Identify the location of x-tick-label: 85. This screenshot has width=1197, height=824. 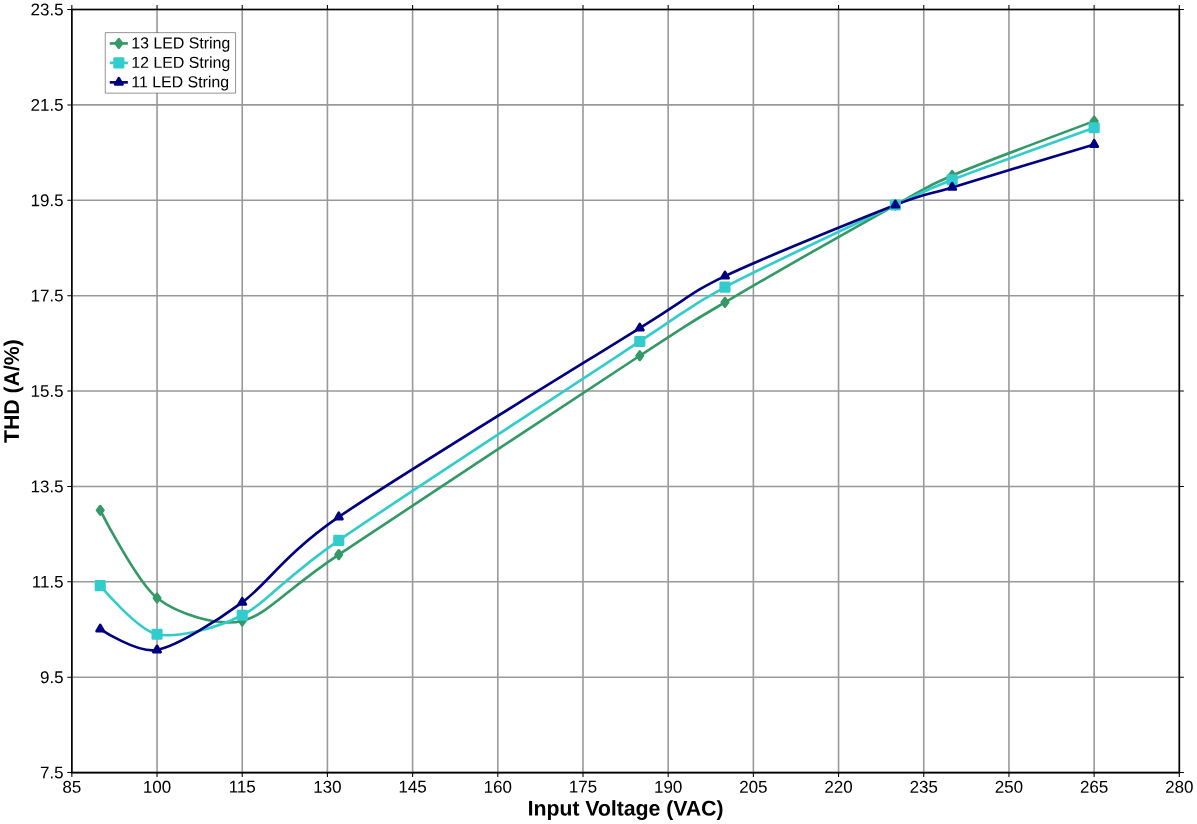
(72, 787).